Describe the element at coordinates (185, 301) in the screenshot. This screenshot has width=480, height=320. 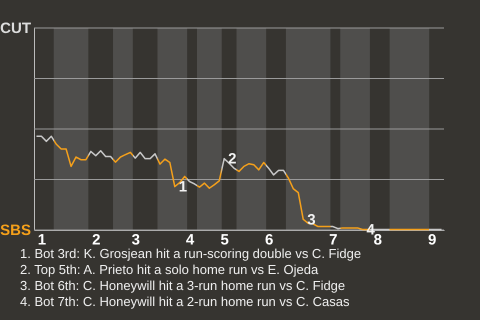
I see `text: 4. Bot 7th: C. Honeywill hit a 2-run home run vs C. Casas` at that location.